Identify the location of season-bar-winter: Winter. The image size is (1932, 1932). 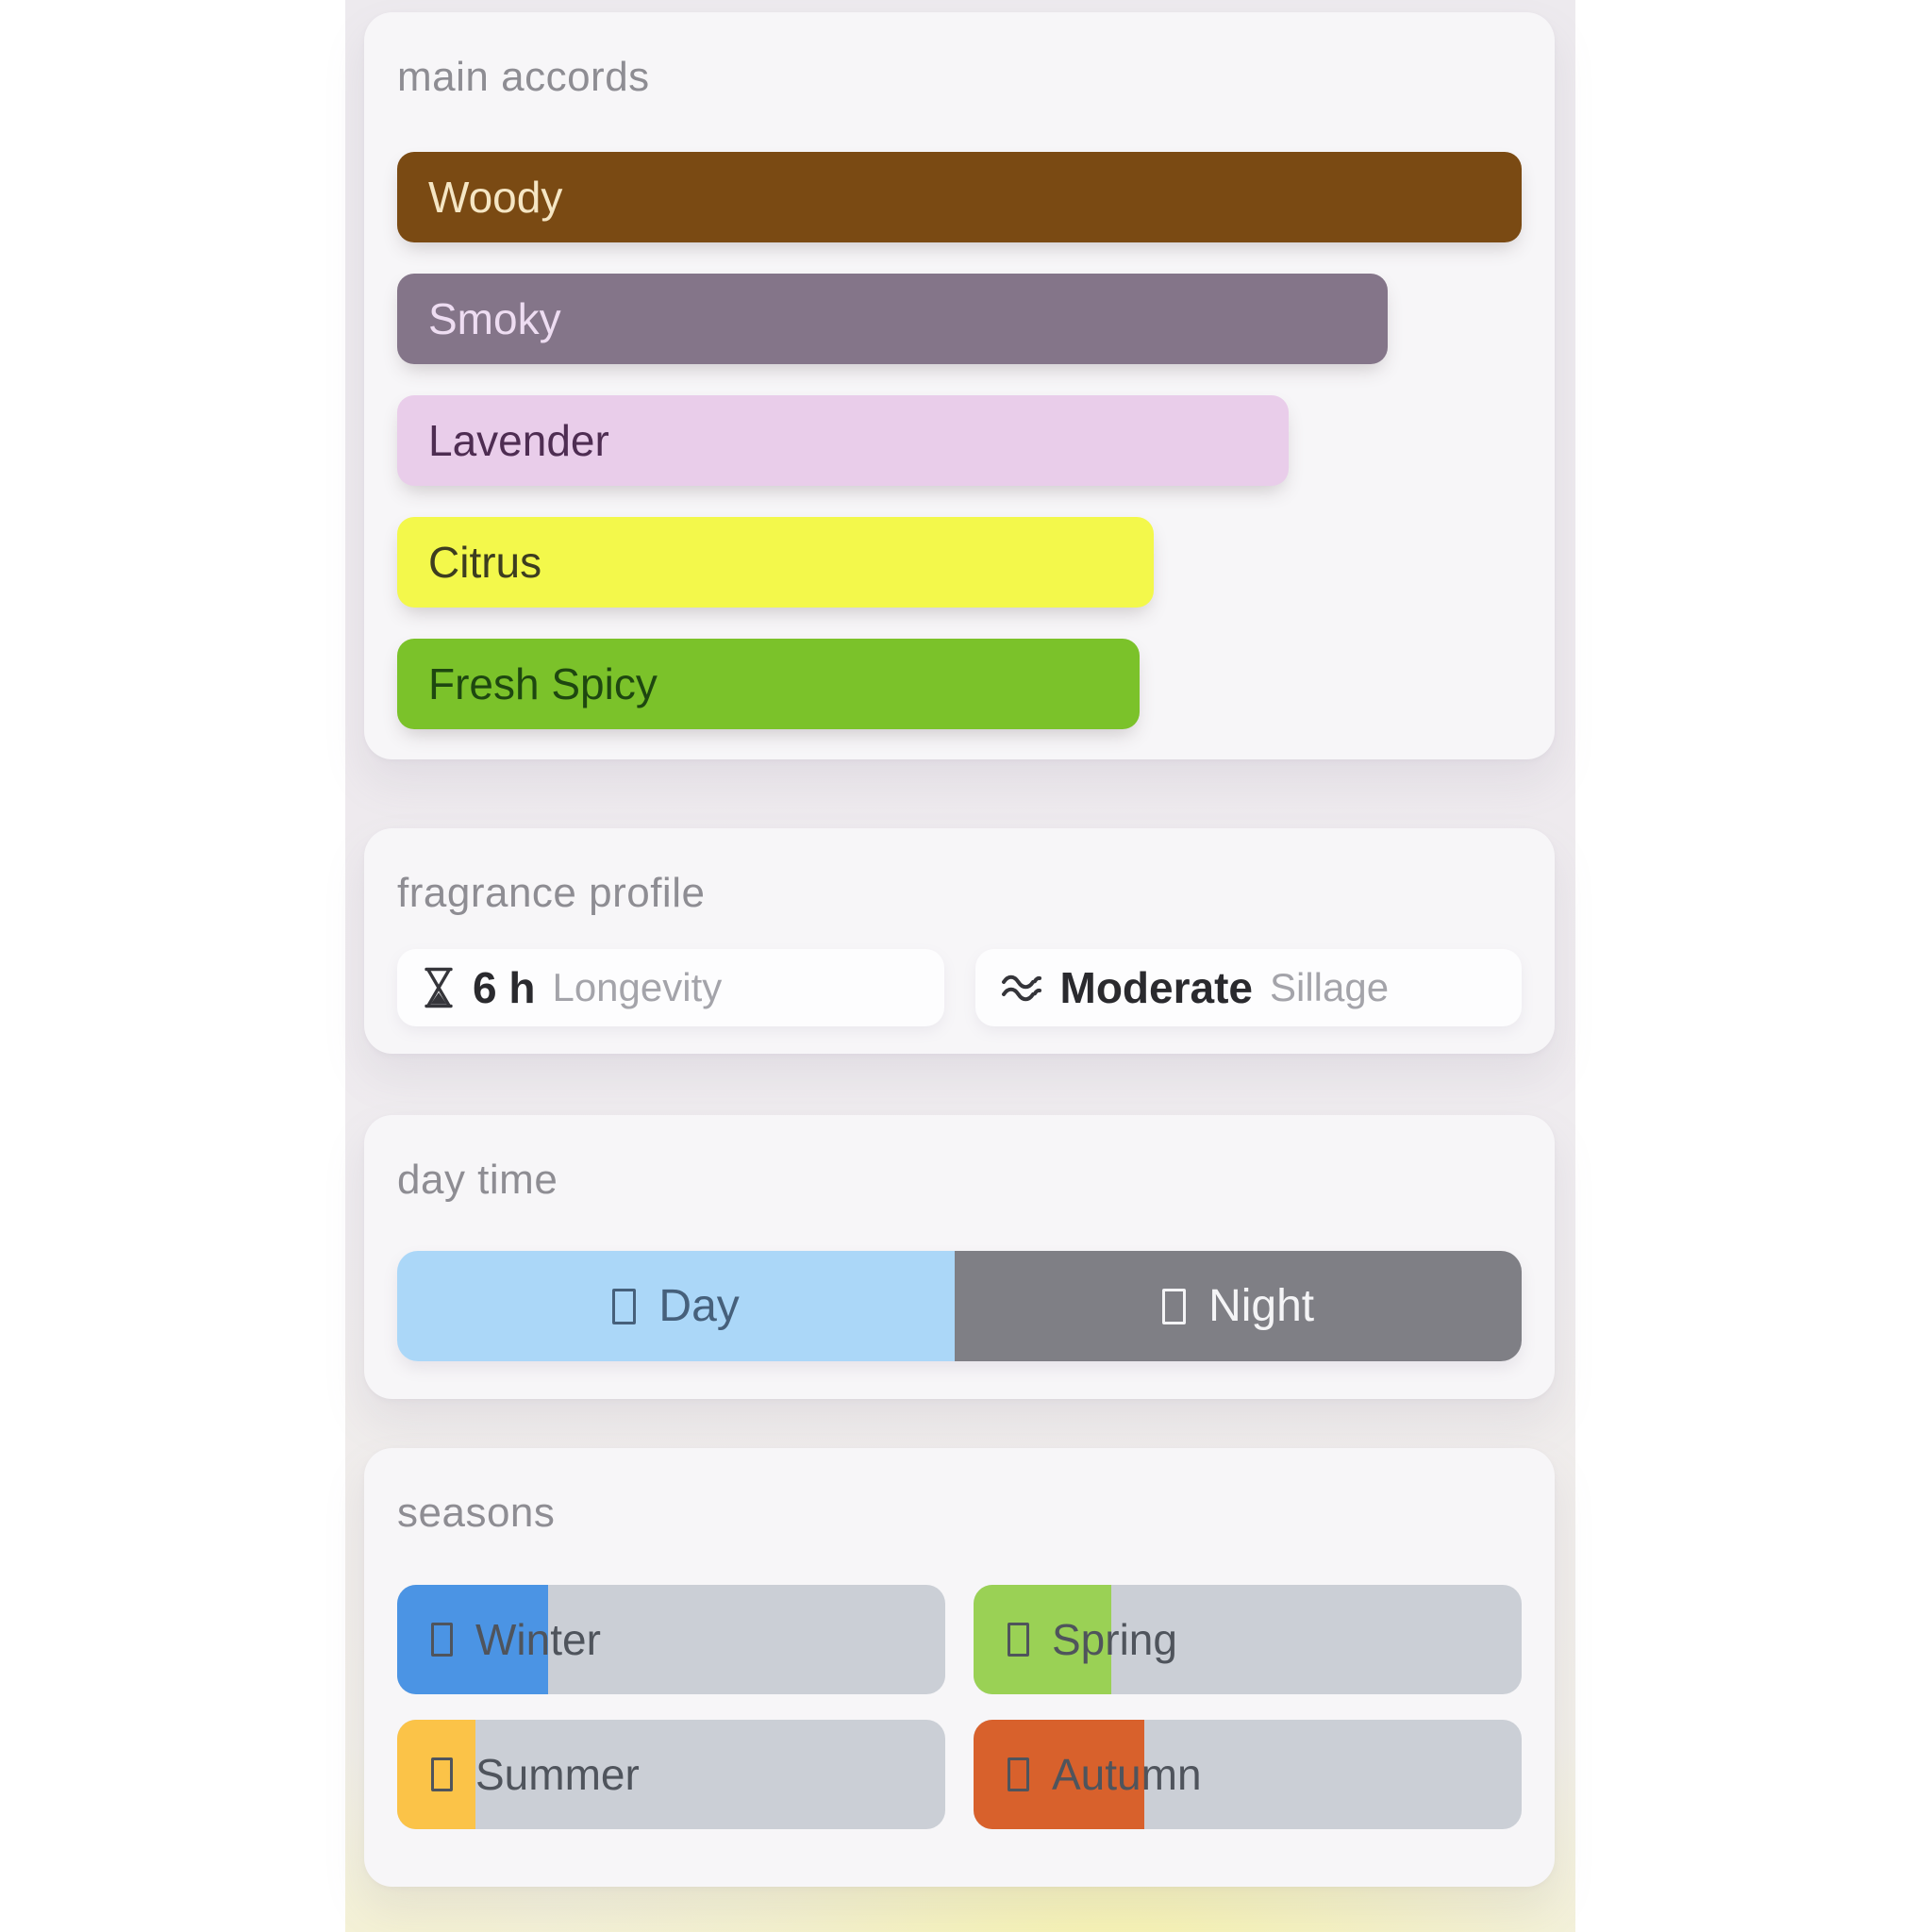
(671, 1640).